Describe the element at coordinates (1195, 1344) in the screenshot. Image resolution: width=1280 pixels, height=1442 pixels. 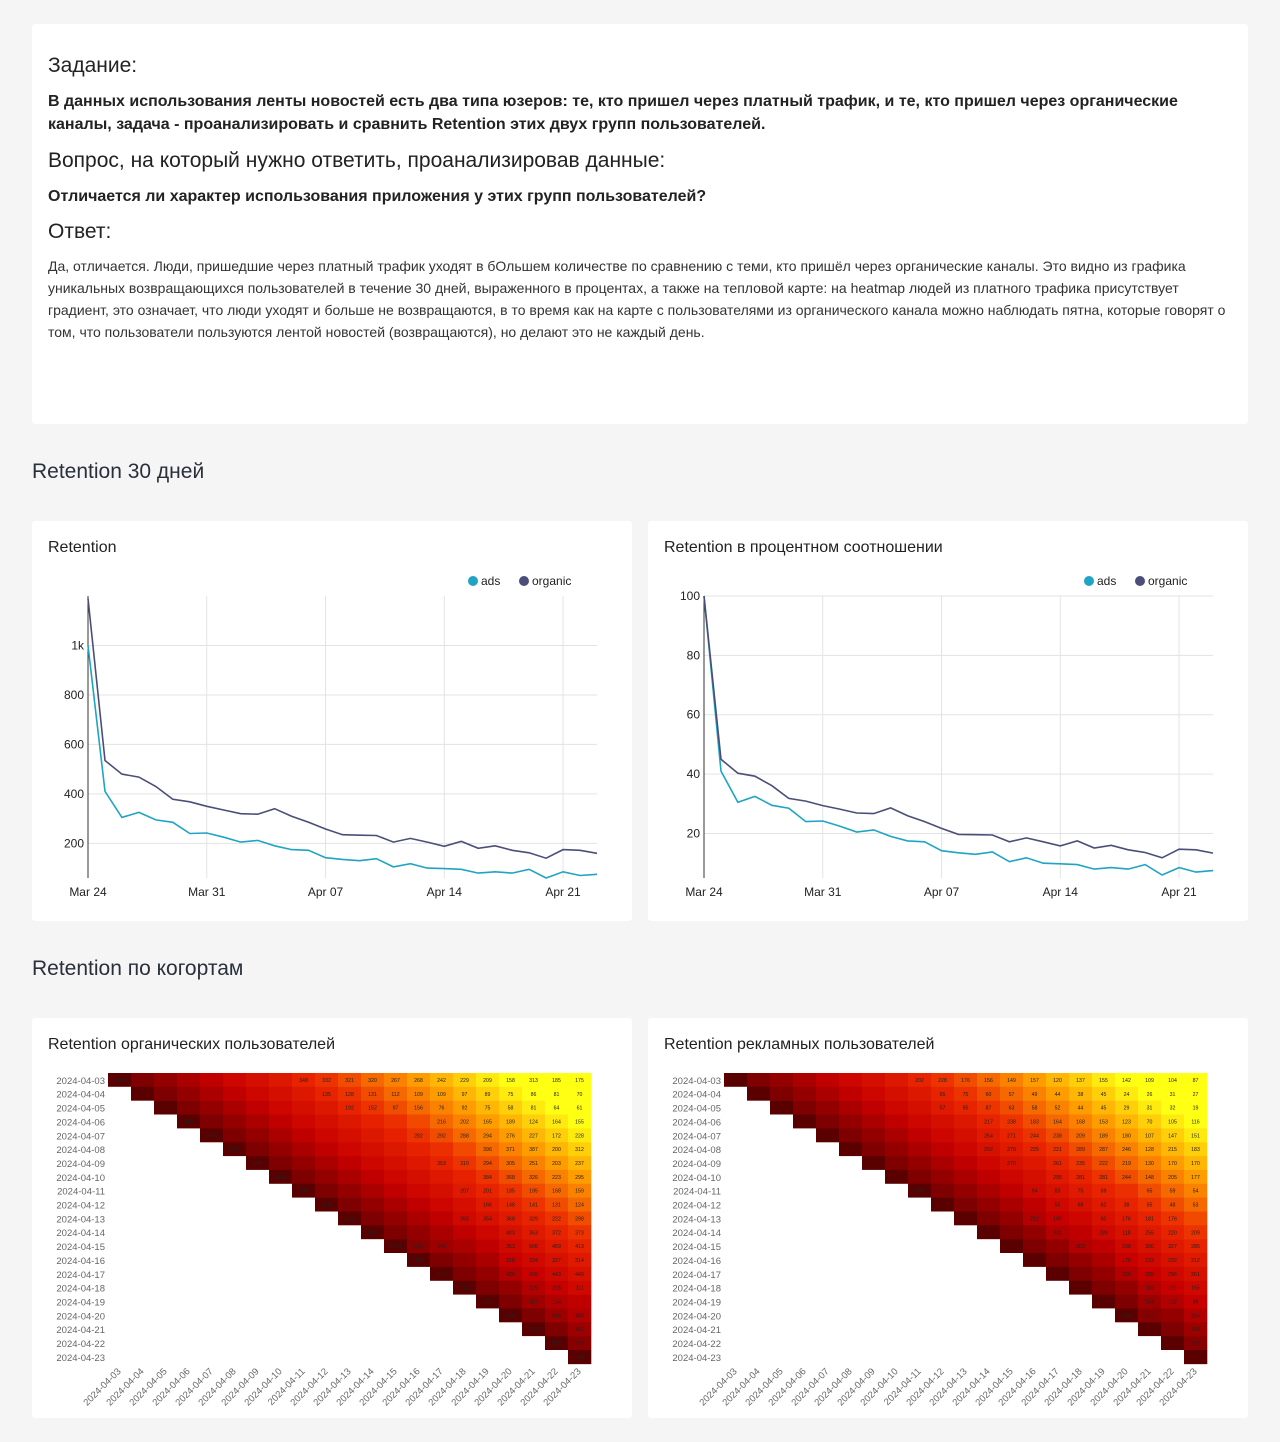
I see `cell-label: 342` at that location.